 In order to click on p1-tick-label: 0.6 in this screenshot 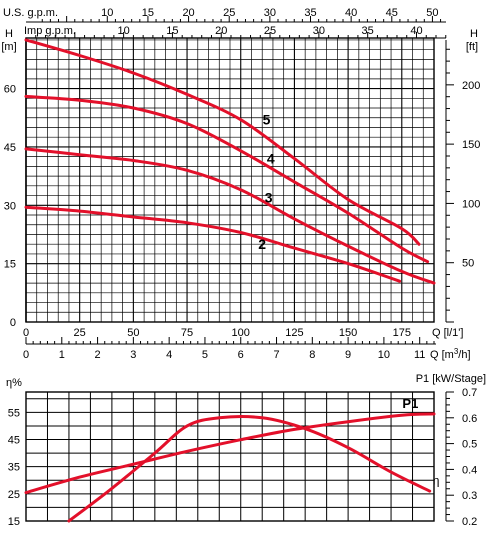, I will do `click(469, 419)`.